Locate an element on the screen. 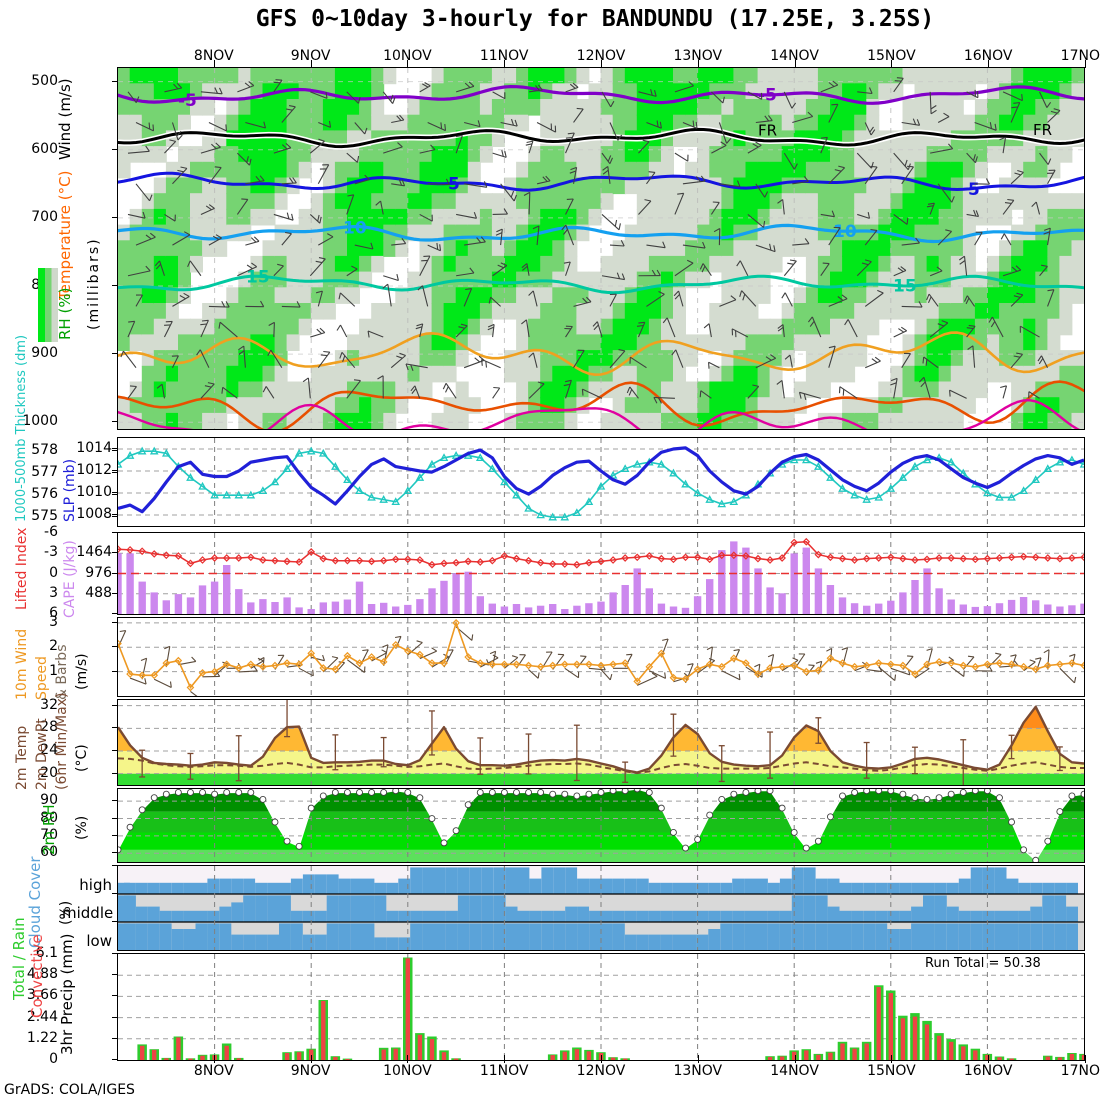 The width and height of the screenshot is (1100, 1100). axis-tick-label: 32 is located at coordinates (49, 704).